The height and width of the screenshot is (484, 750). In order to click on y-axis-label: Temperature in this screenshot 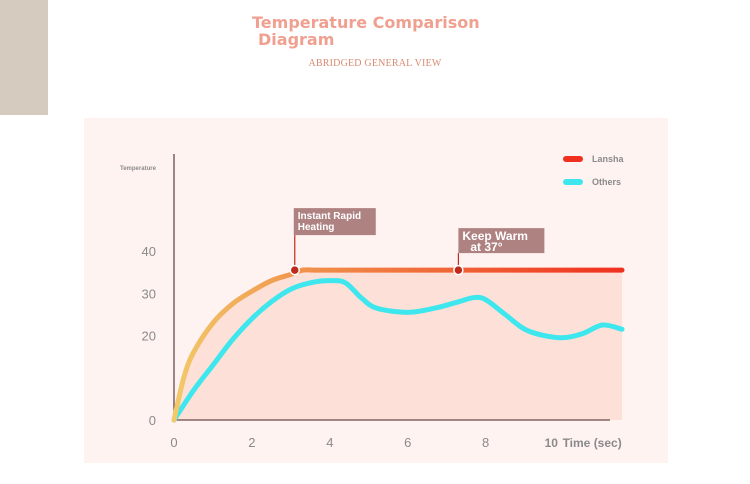, I will do `click(138, 169)`.